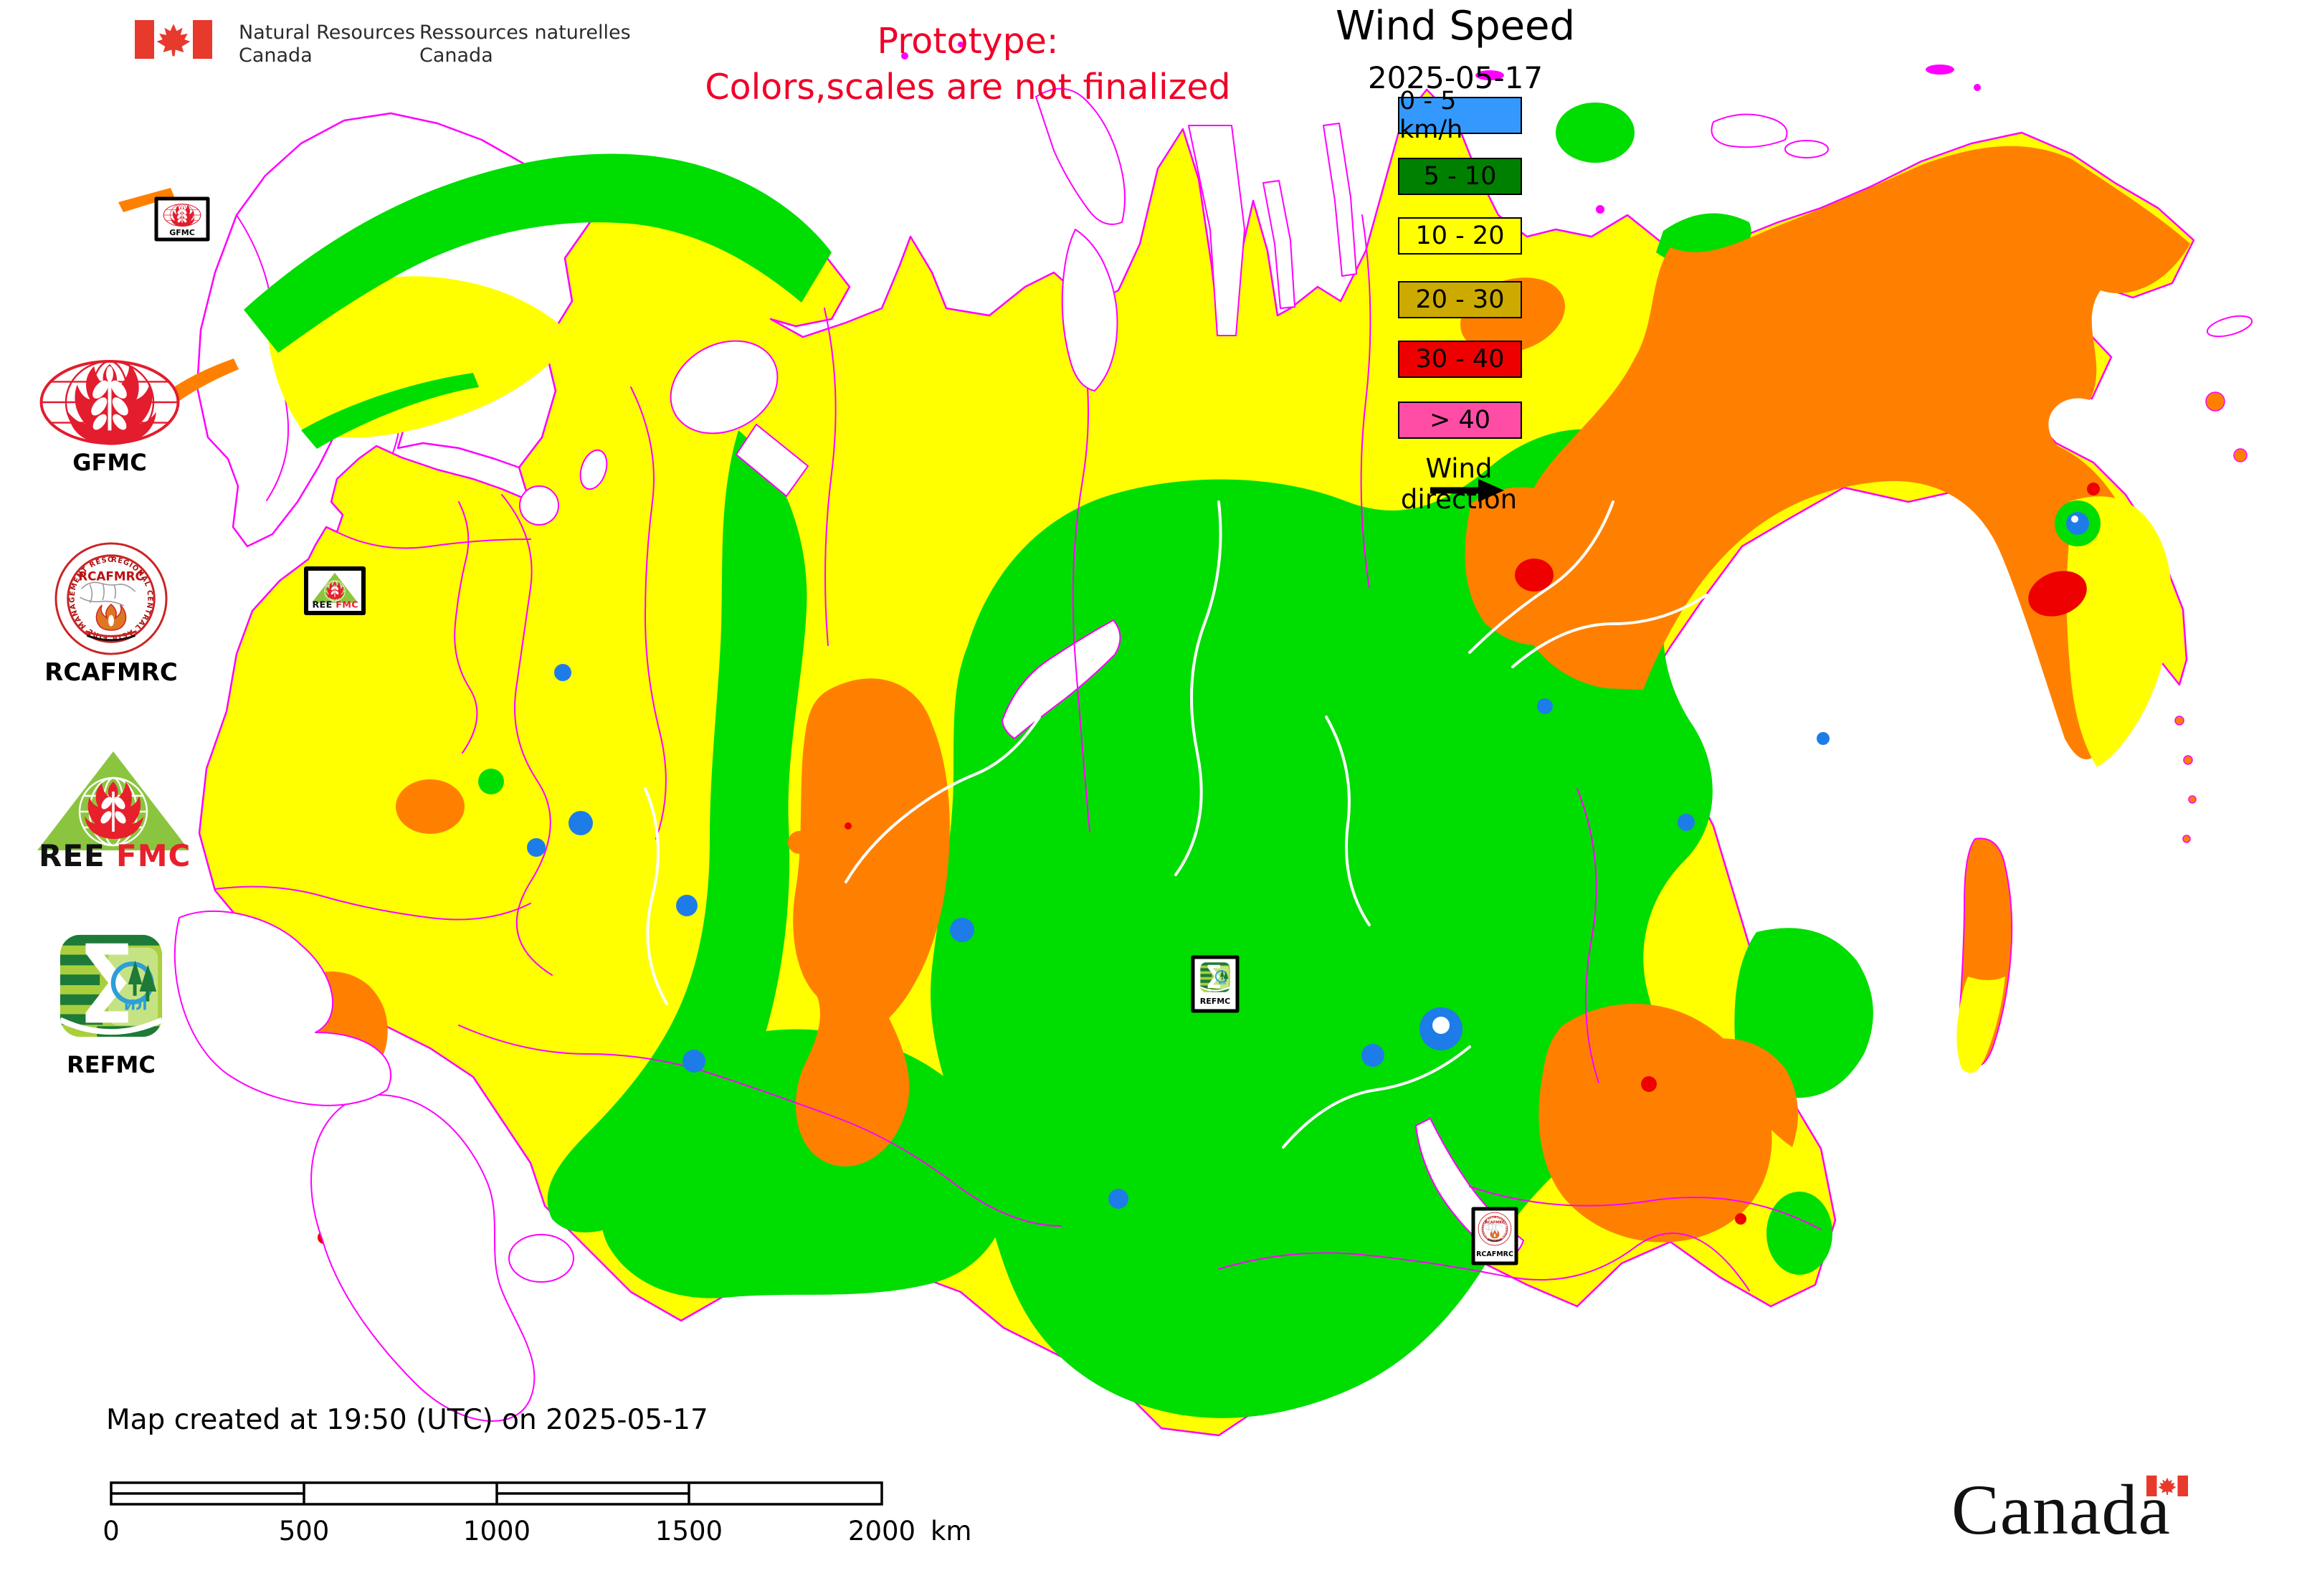  I want to click on legend-item-5-10: 5 - 10, so click(1460, 176).